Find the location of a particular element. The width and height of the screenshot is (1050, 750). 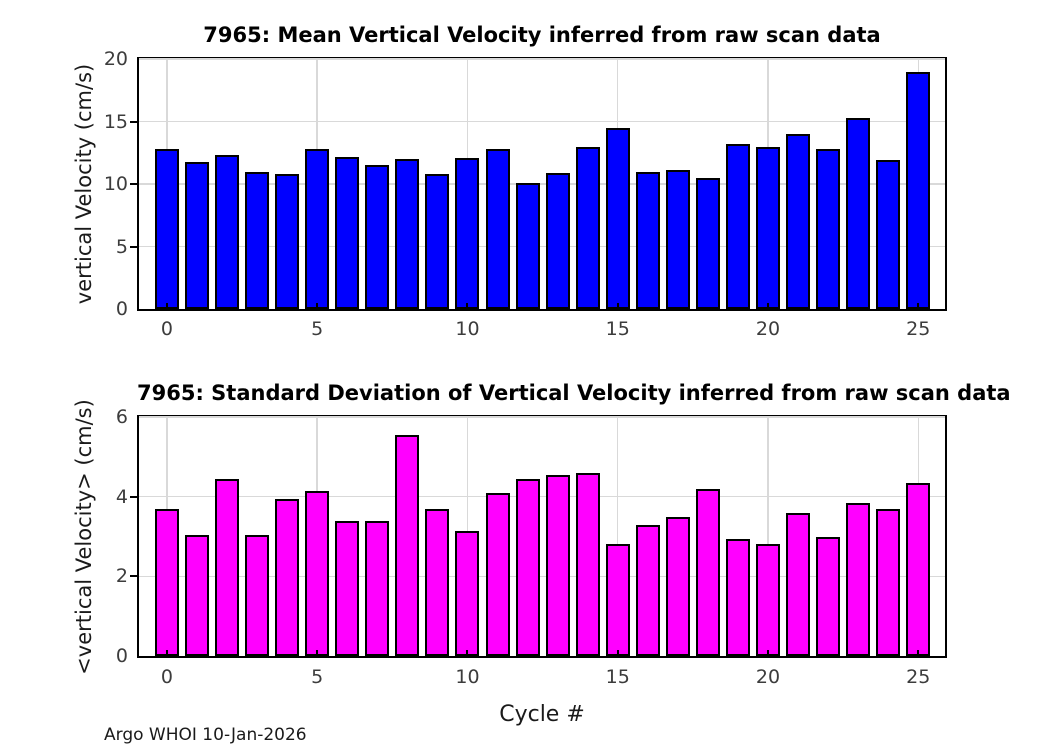

y-tick-label: 2 is located at coordinates (121, 576).